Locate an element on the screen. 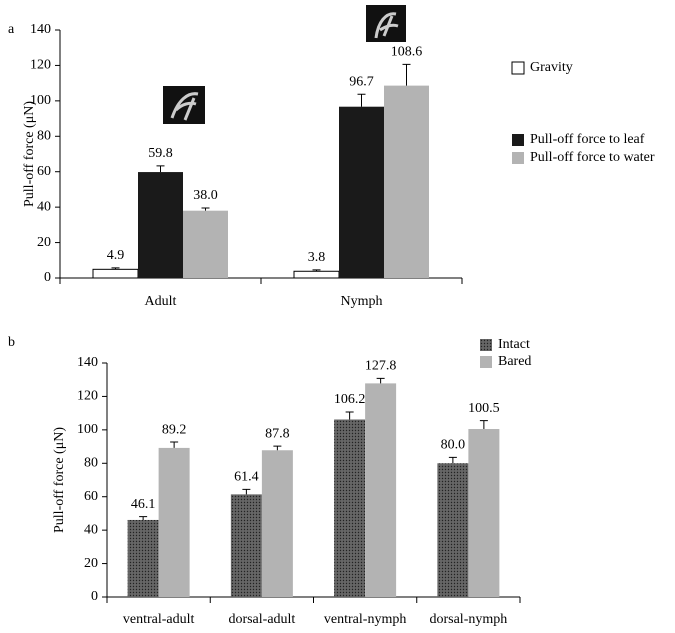 The height and width of the screenshot is (633, 675). value-label: 100.5 is located at coordinates (484, 408).